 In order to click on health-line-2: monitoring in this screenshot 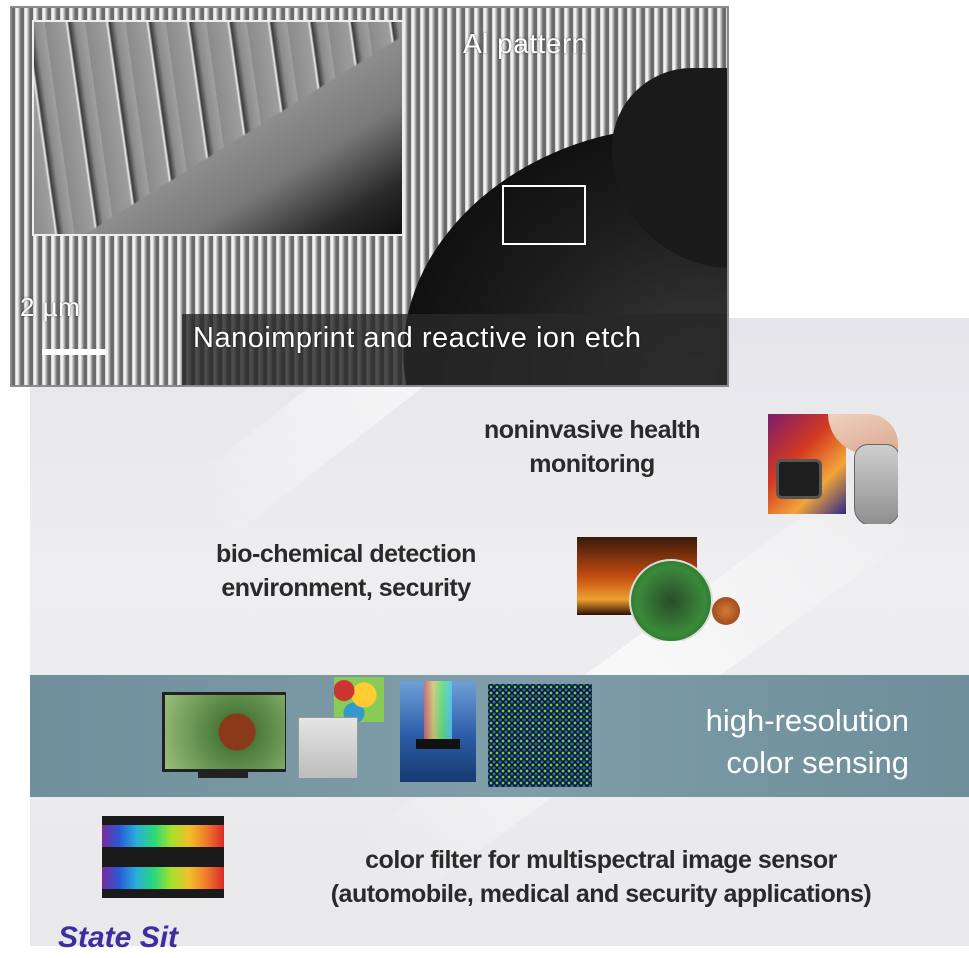, I will do `click(592, 464)`.